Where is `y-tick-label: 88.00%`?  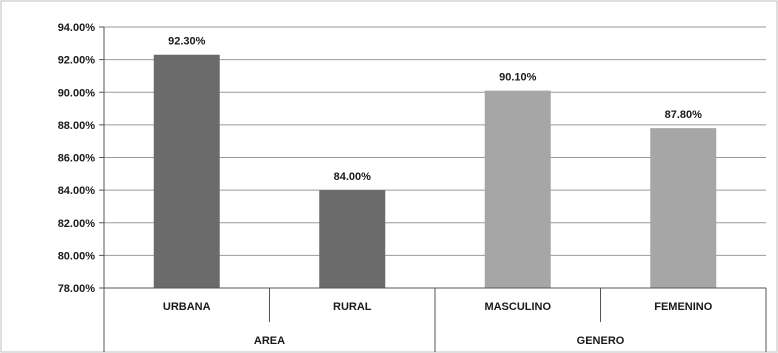
y-tick-label: 88.00% is located at coordinates (77, 126).